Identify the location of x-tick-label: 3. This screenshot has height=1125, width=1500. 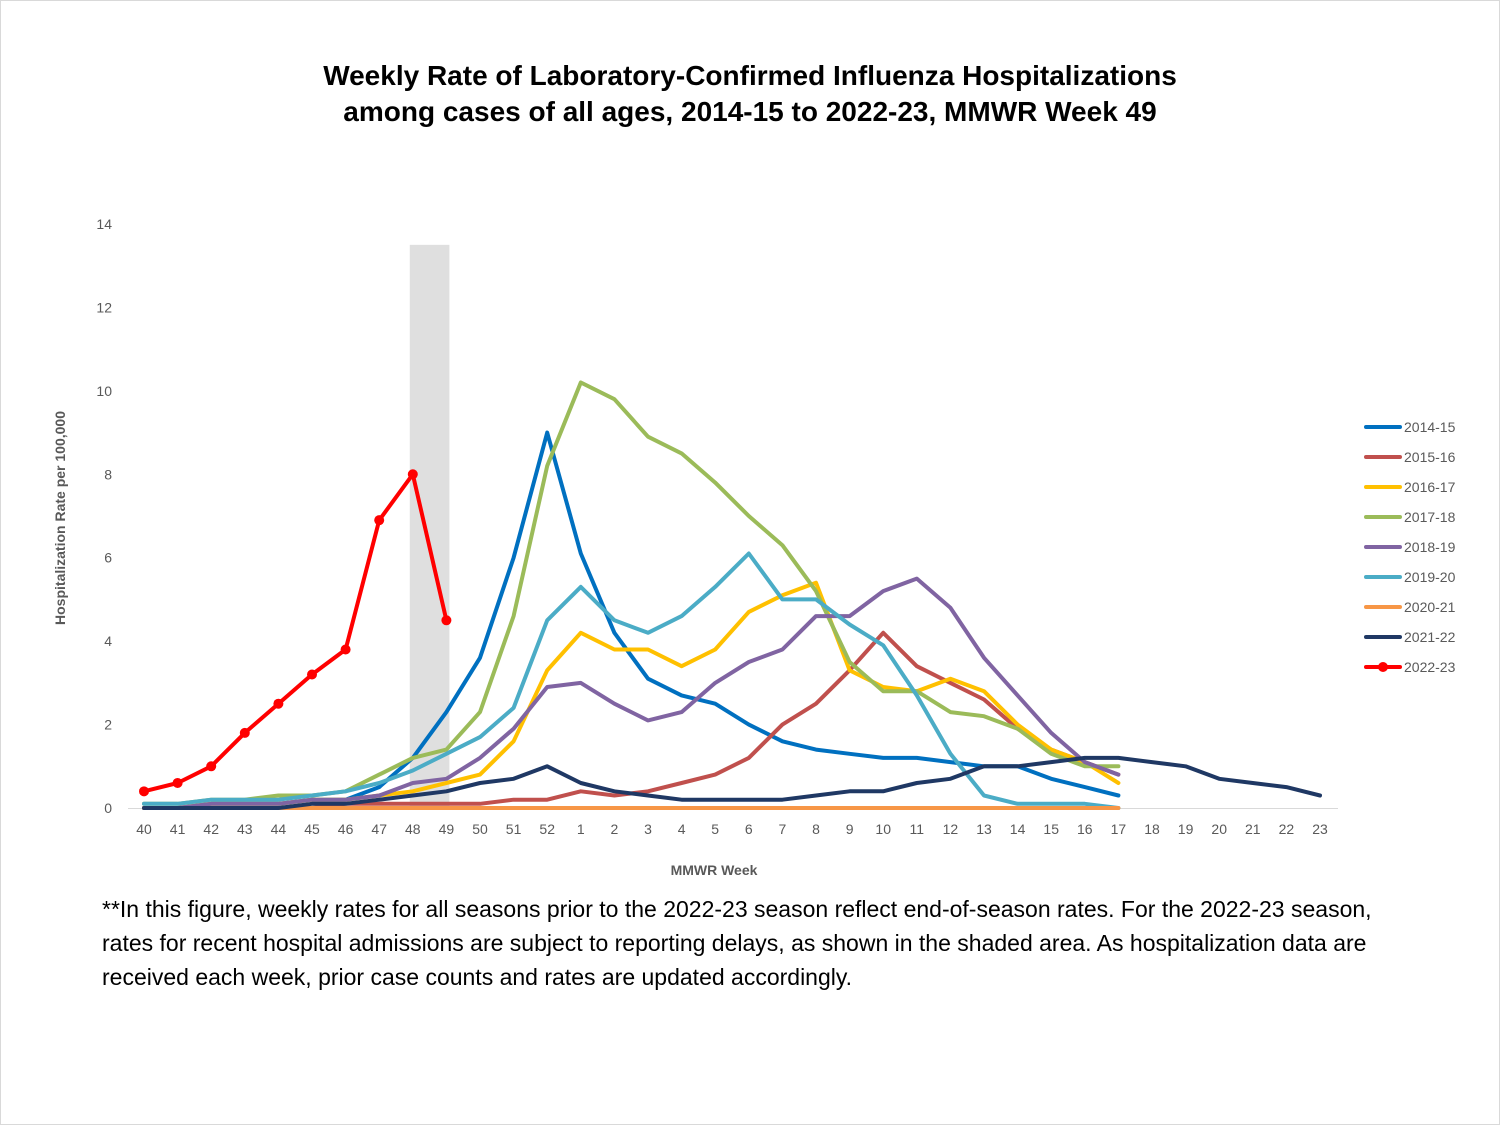
(648, 829).